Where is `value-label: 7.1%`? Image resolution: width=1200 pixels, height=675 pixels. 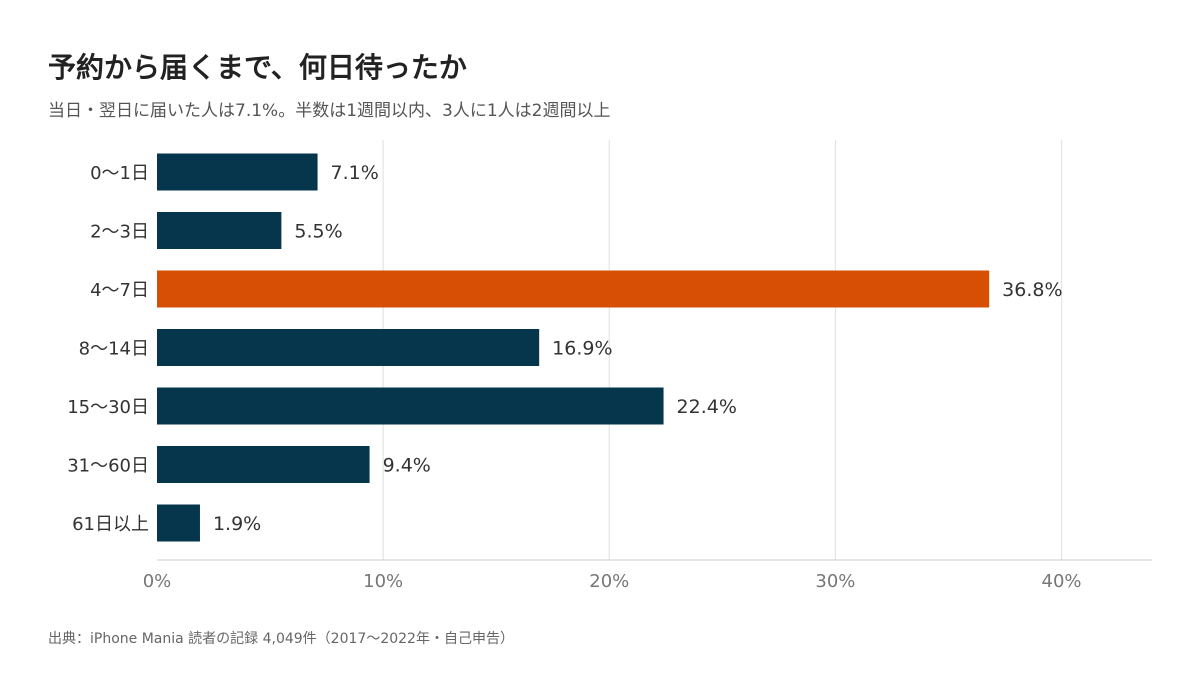 value-label: 7.1% is located at coordinates (355, 173).